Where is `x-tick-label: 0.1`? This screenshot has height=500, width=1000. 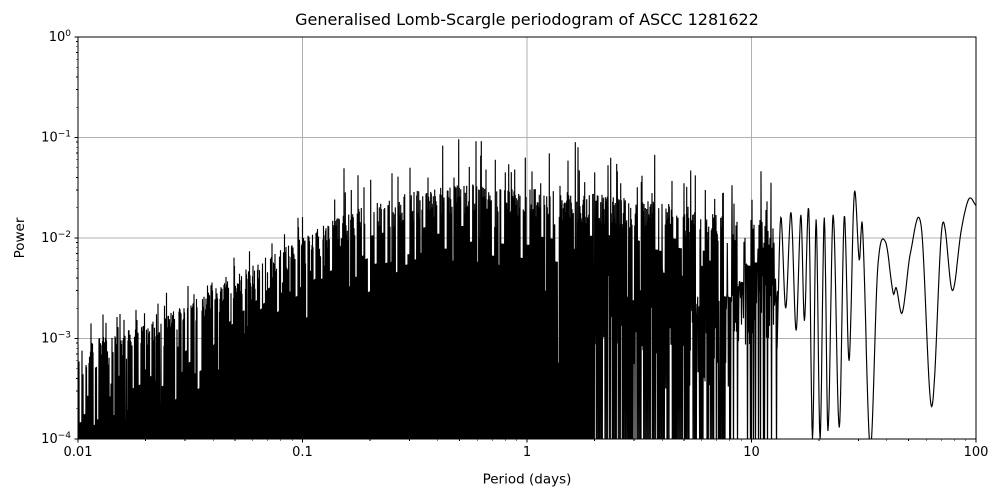
x-tick-label: 0.1 is located at coordinates (302, 452).